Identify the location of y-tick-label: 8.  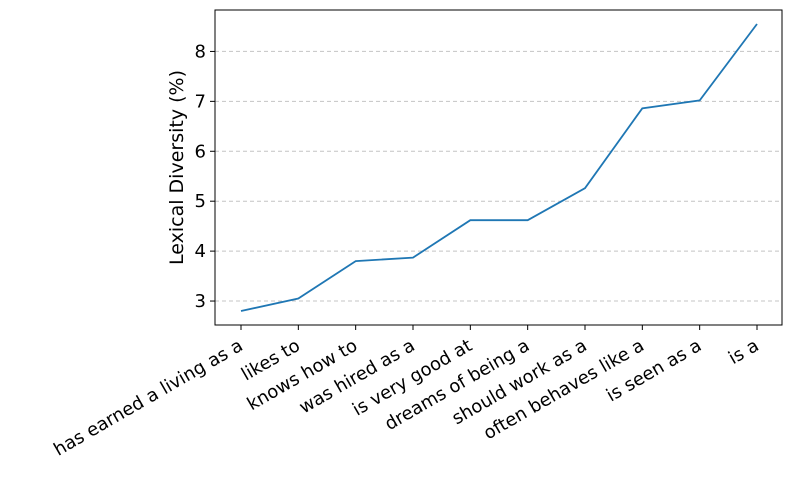
(200, 51).